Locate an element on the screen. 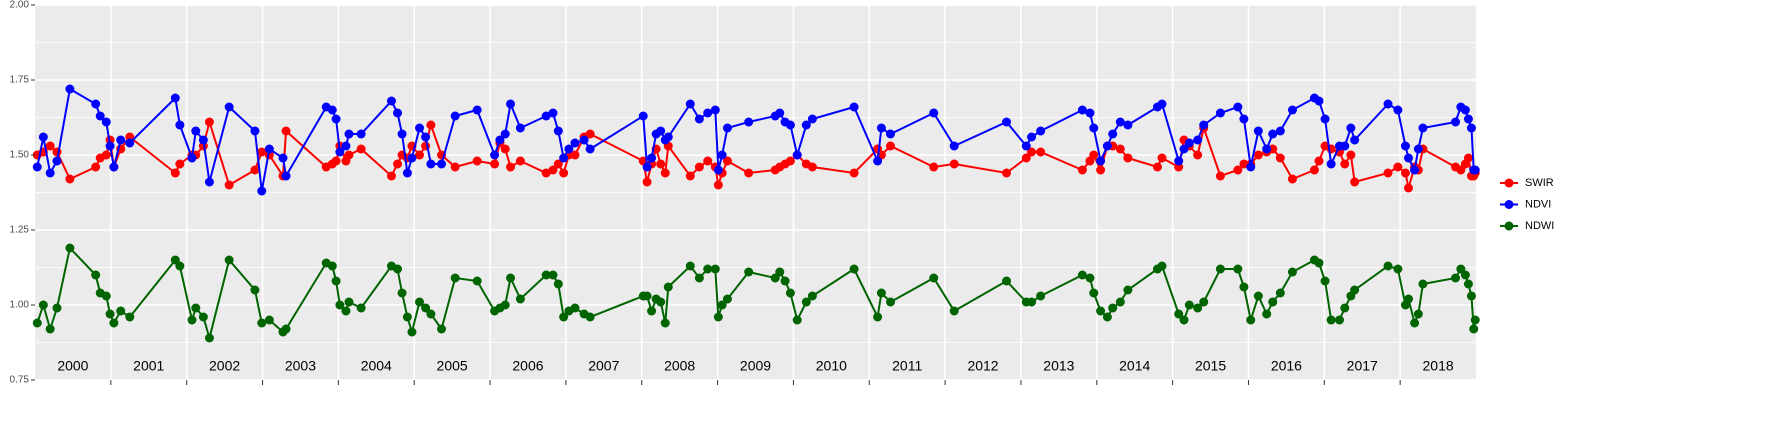  year-label: 2014 is located at coordinates (1134, 366).